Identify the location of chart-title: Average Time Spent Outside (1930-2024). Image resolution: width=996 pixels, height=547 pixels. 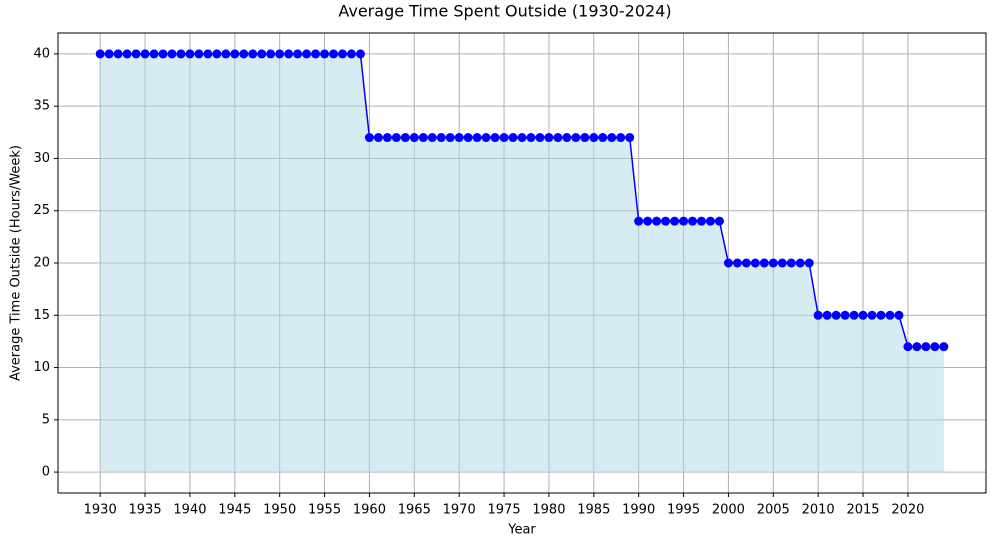
(504, 11).